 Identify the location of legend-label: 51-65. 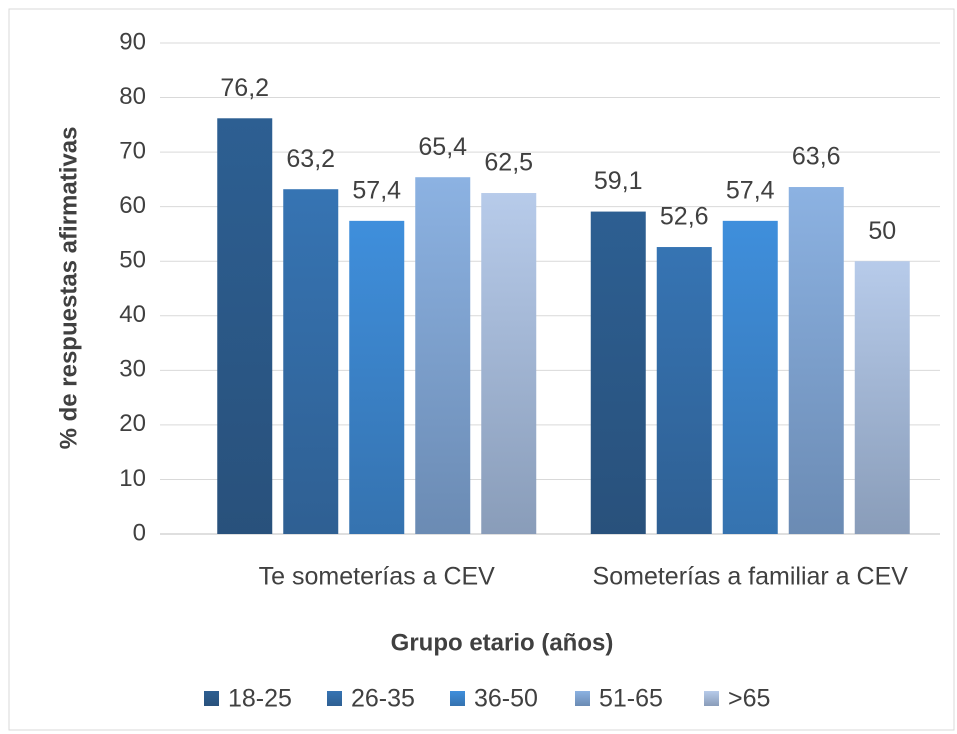
(631, 699).